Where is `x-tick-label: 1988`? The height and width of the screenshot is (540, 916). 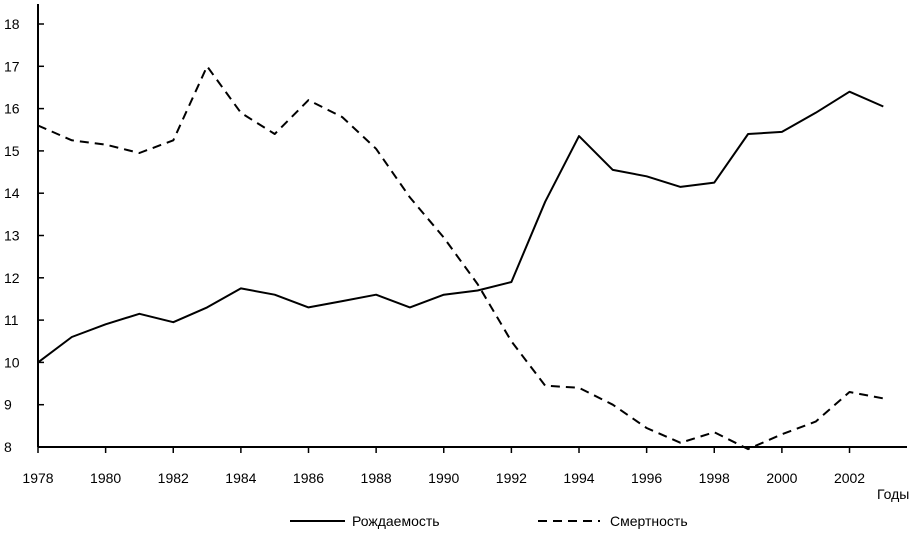
x-tick-label: 1988 is located at coordinates (376, 478).